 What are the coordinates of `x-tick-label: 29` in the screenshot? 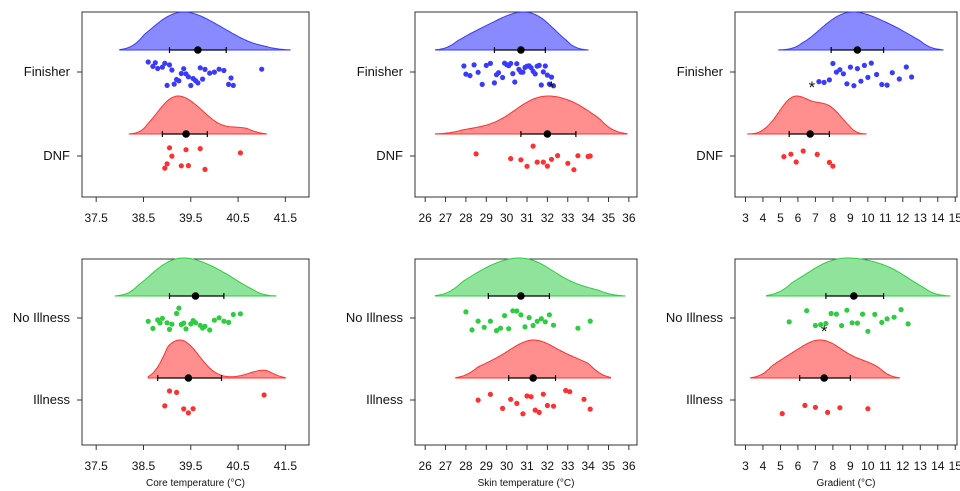 It's located at (487, 218).